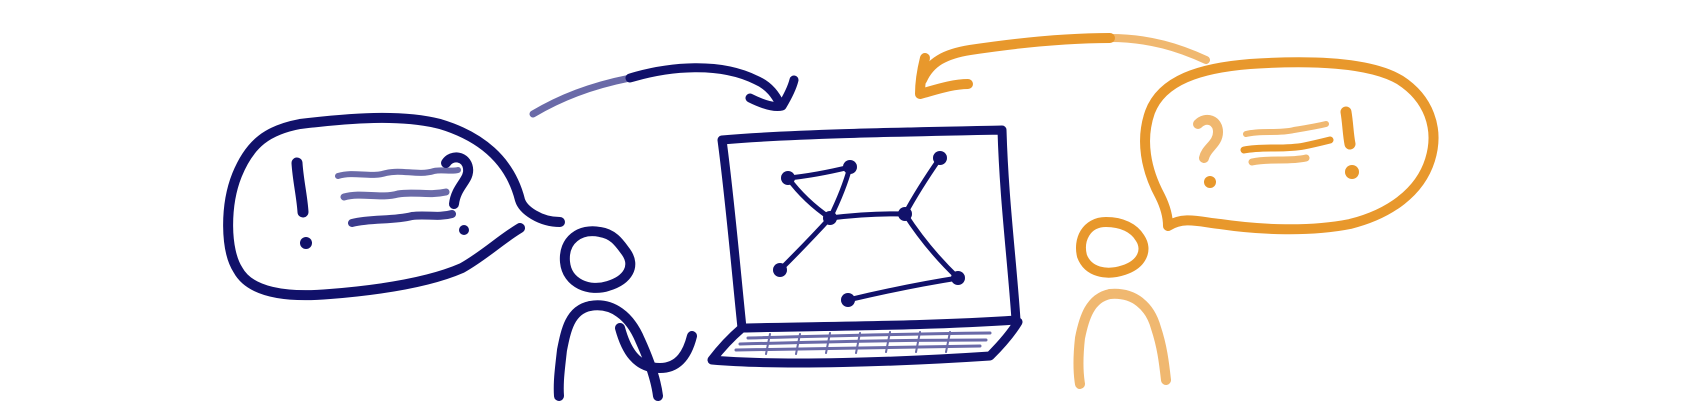 The image size is (1707, 419). What do you see at coordinates (1016, 59) in the screenshot?
I see `right-arrow-shaft` at bounding box center [1016, 59].